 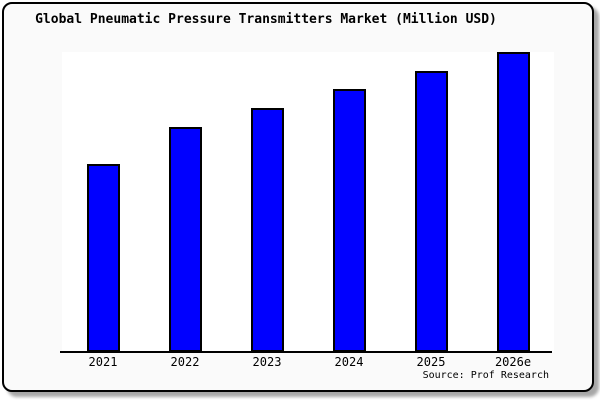 What do you see at coordinates (103, 362) in the screenshot?
I see `x-tick-label-2021: 2021` at bounding box center [103, 362].